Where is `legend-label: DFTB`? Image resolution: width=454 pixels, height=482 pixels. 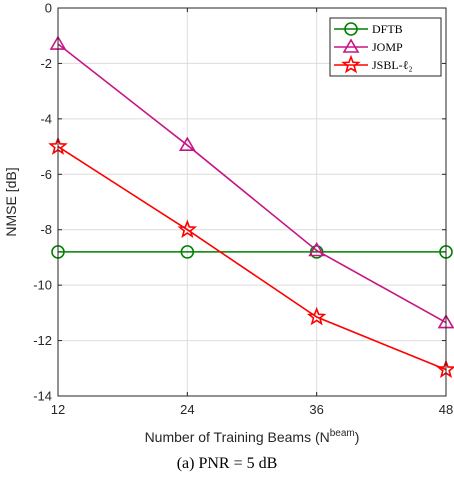
legend-label: DFTB is located at coordinates (387, 29).